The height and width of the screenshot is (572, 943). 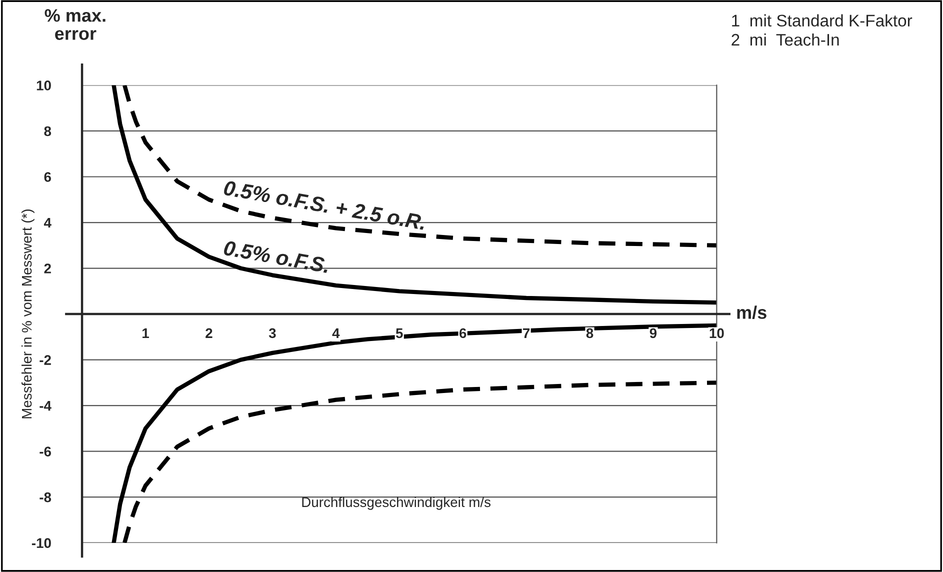 What do you see at coordinates (27, 314) in the screenshot?
I see `y-axis-title: Messfehler in % vom Messwert (*)` at bounding box center [27, 314].